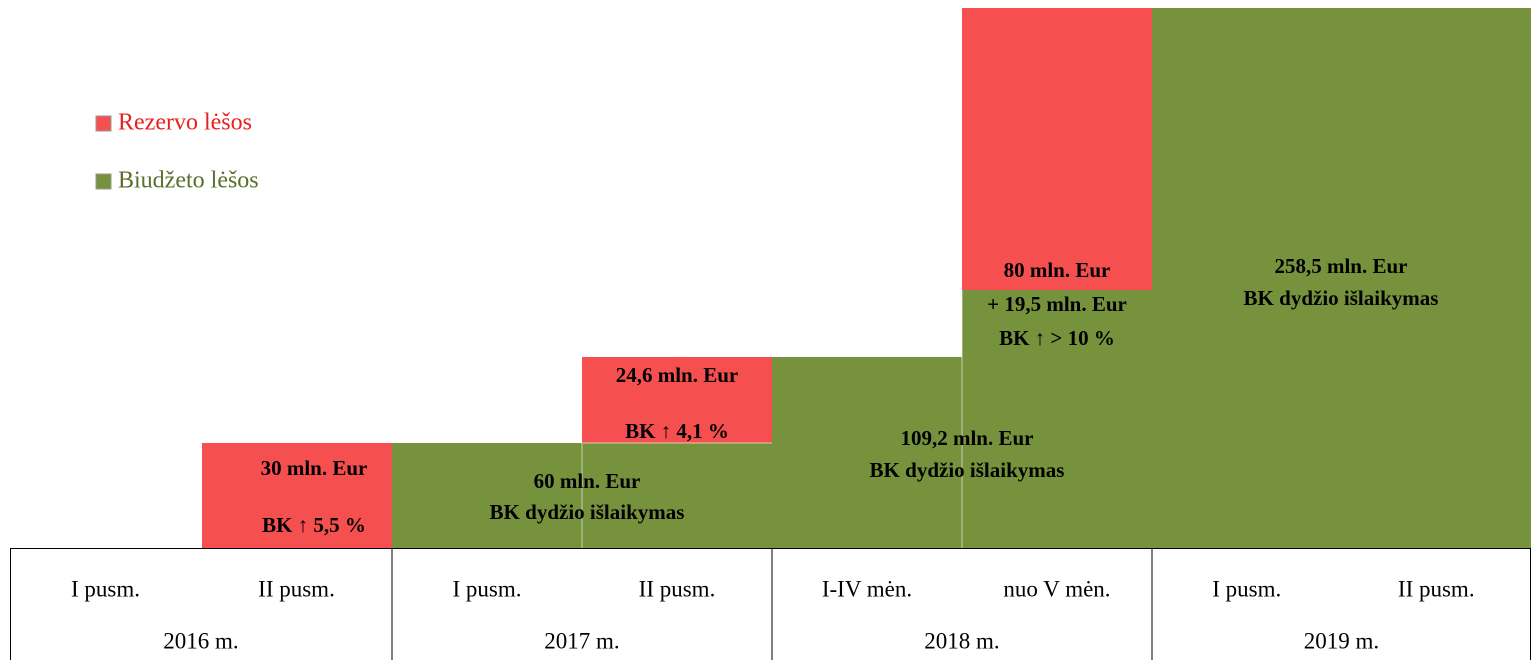 The width and height of the screenshot is (1531, 660). What do you see at coordinates (1057, 338) in the screenshot?
I see `block-label: BK ↑ > 10 %` at bounding box center [1057, 338].